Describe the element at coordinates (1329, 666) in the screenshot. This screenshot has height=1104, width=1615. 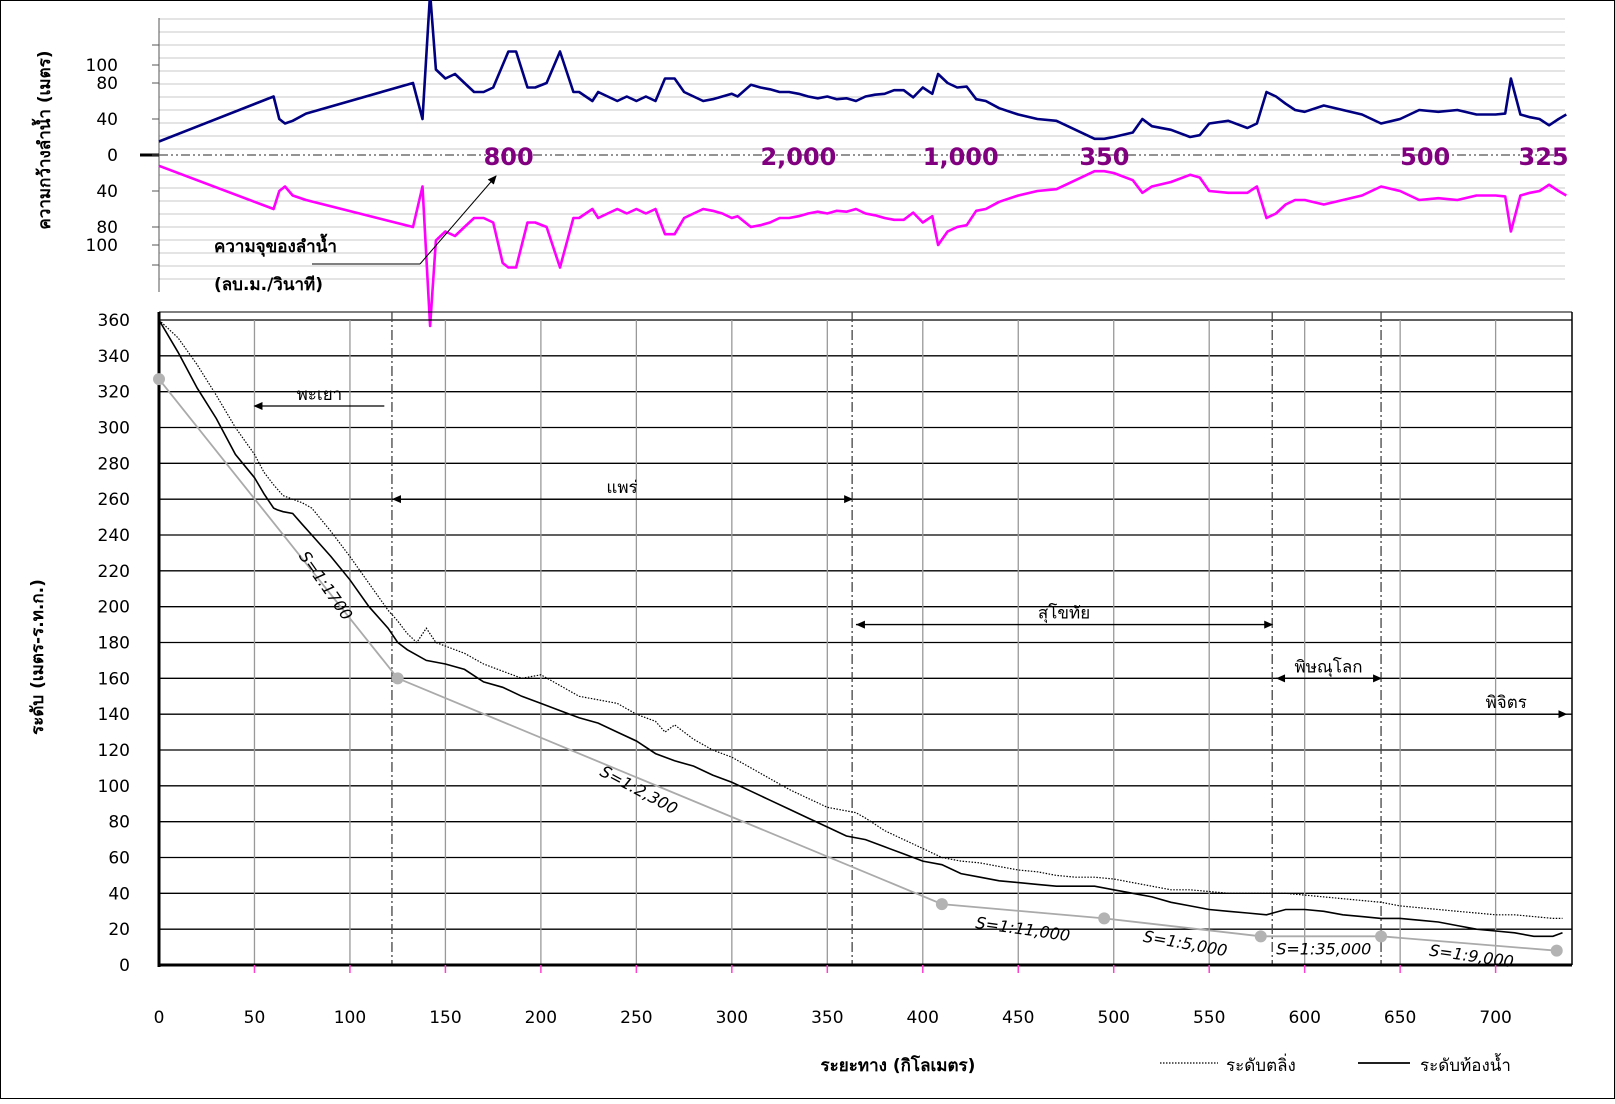
I see `region-label: พิษณุโลก` at that location.